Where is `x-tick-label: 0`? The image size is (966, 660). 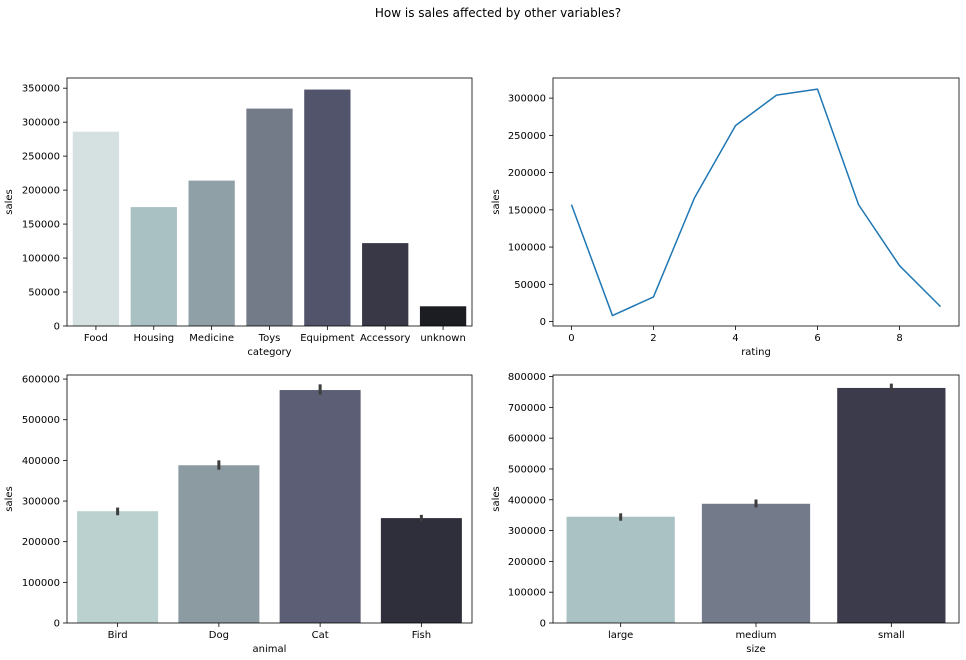 x-tick-label: 0 is located at coordinates (571, 338).